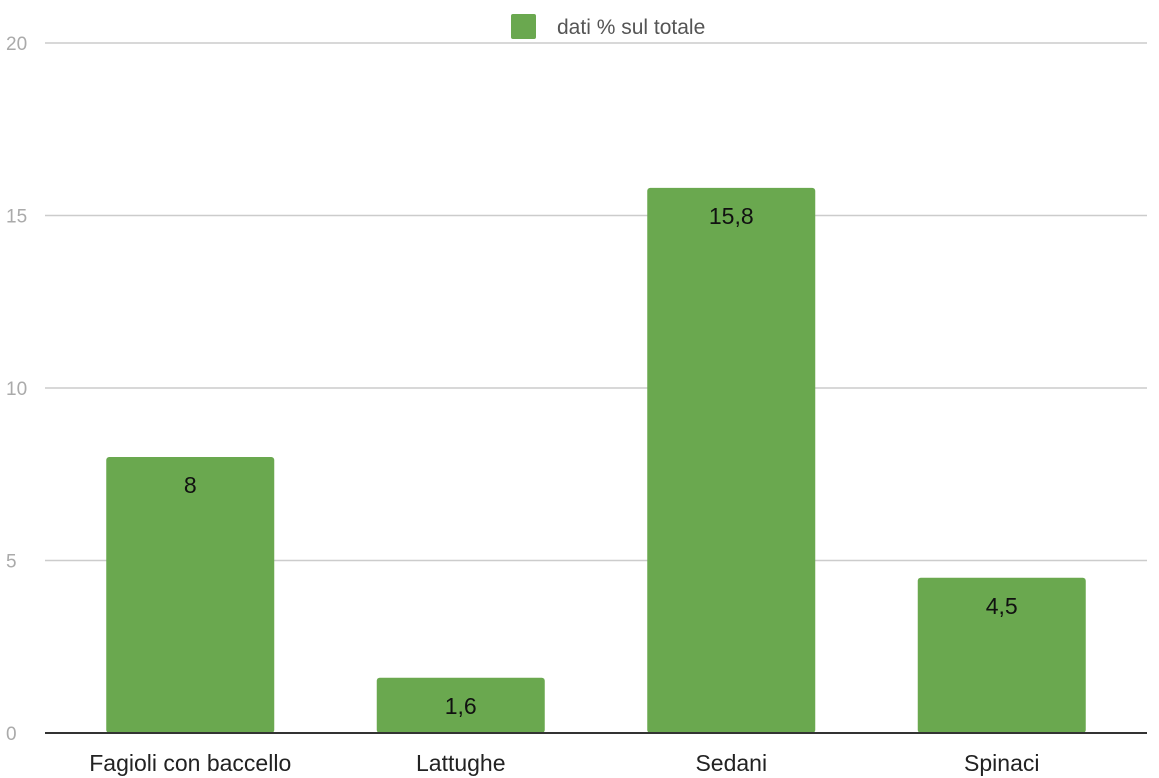 This screenshot has height=778, width=1159. I want to click on category-label: Spinaci, so click(1001, 763).